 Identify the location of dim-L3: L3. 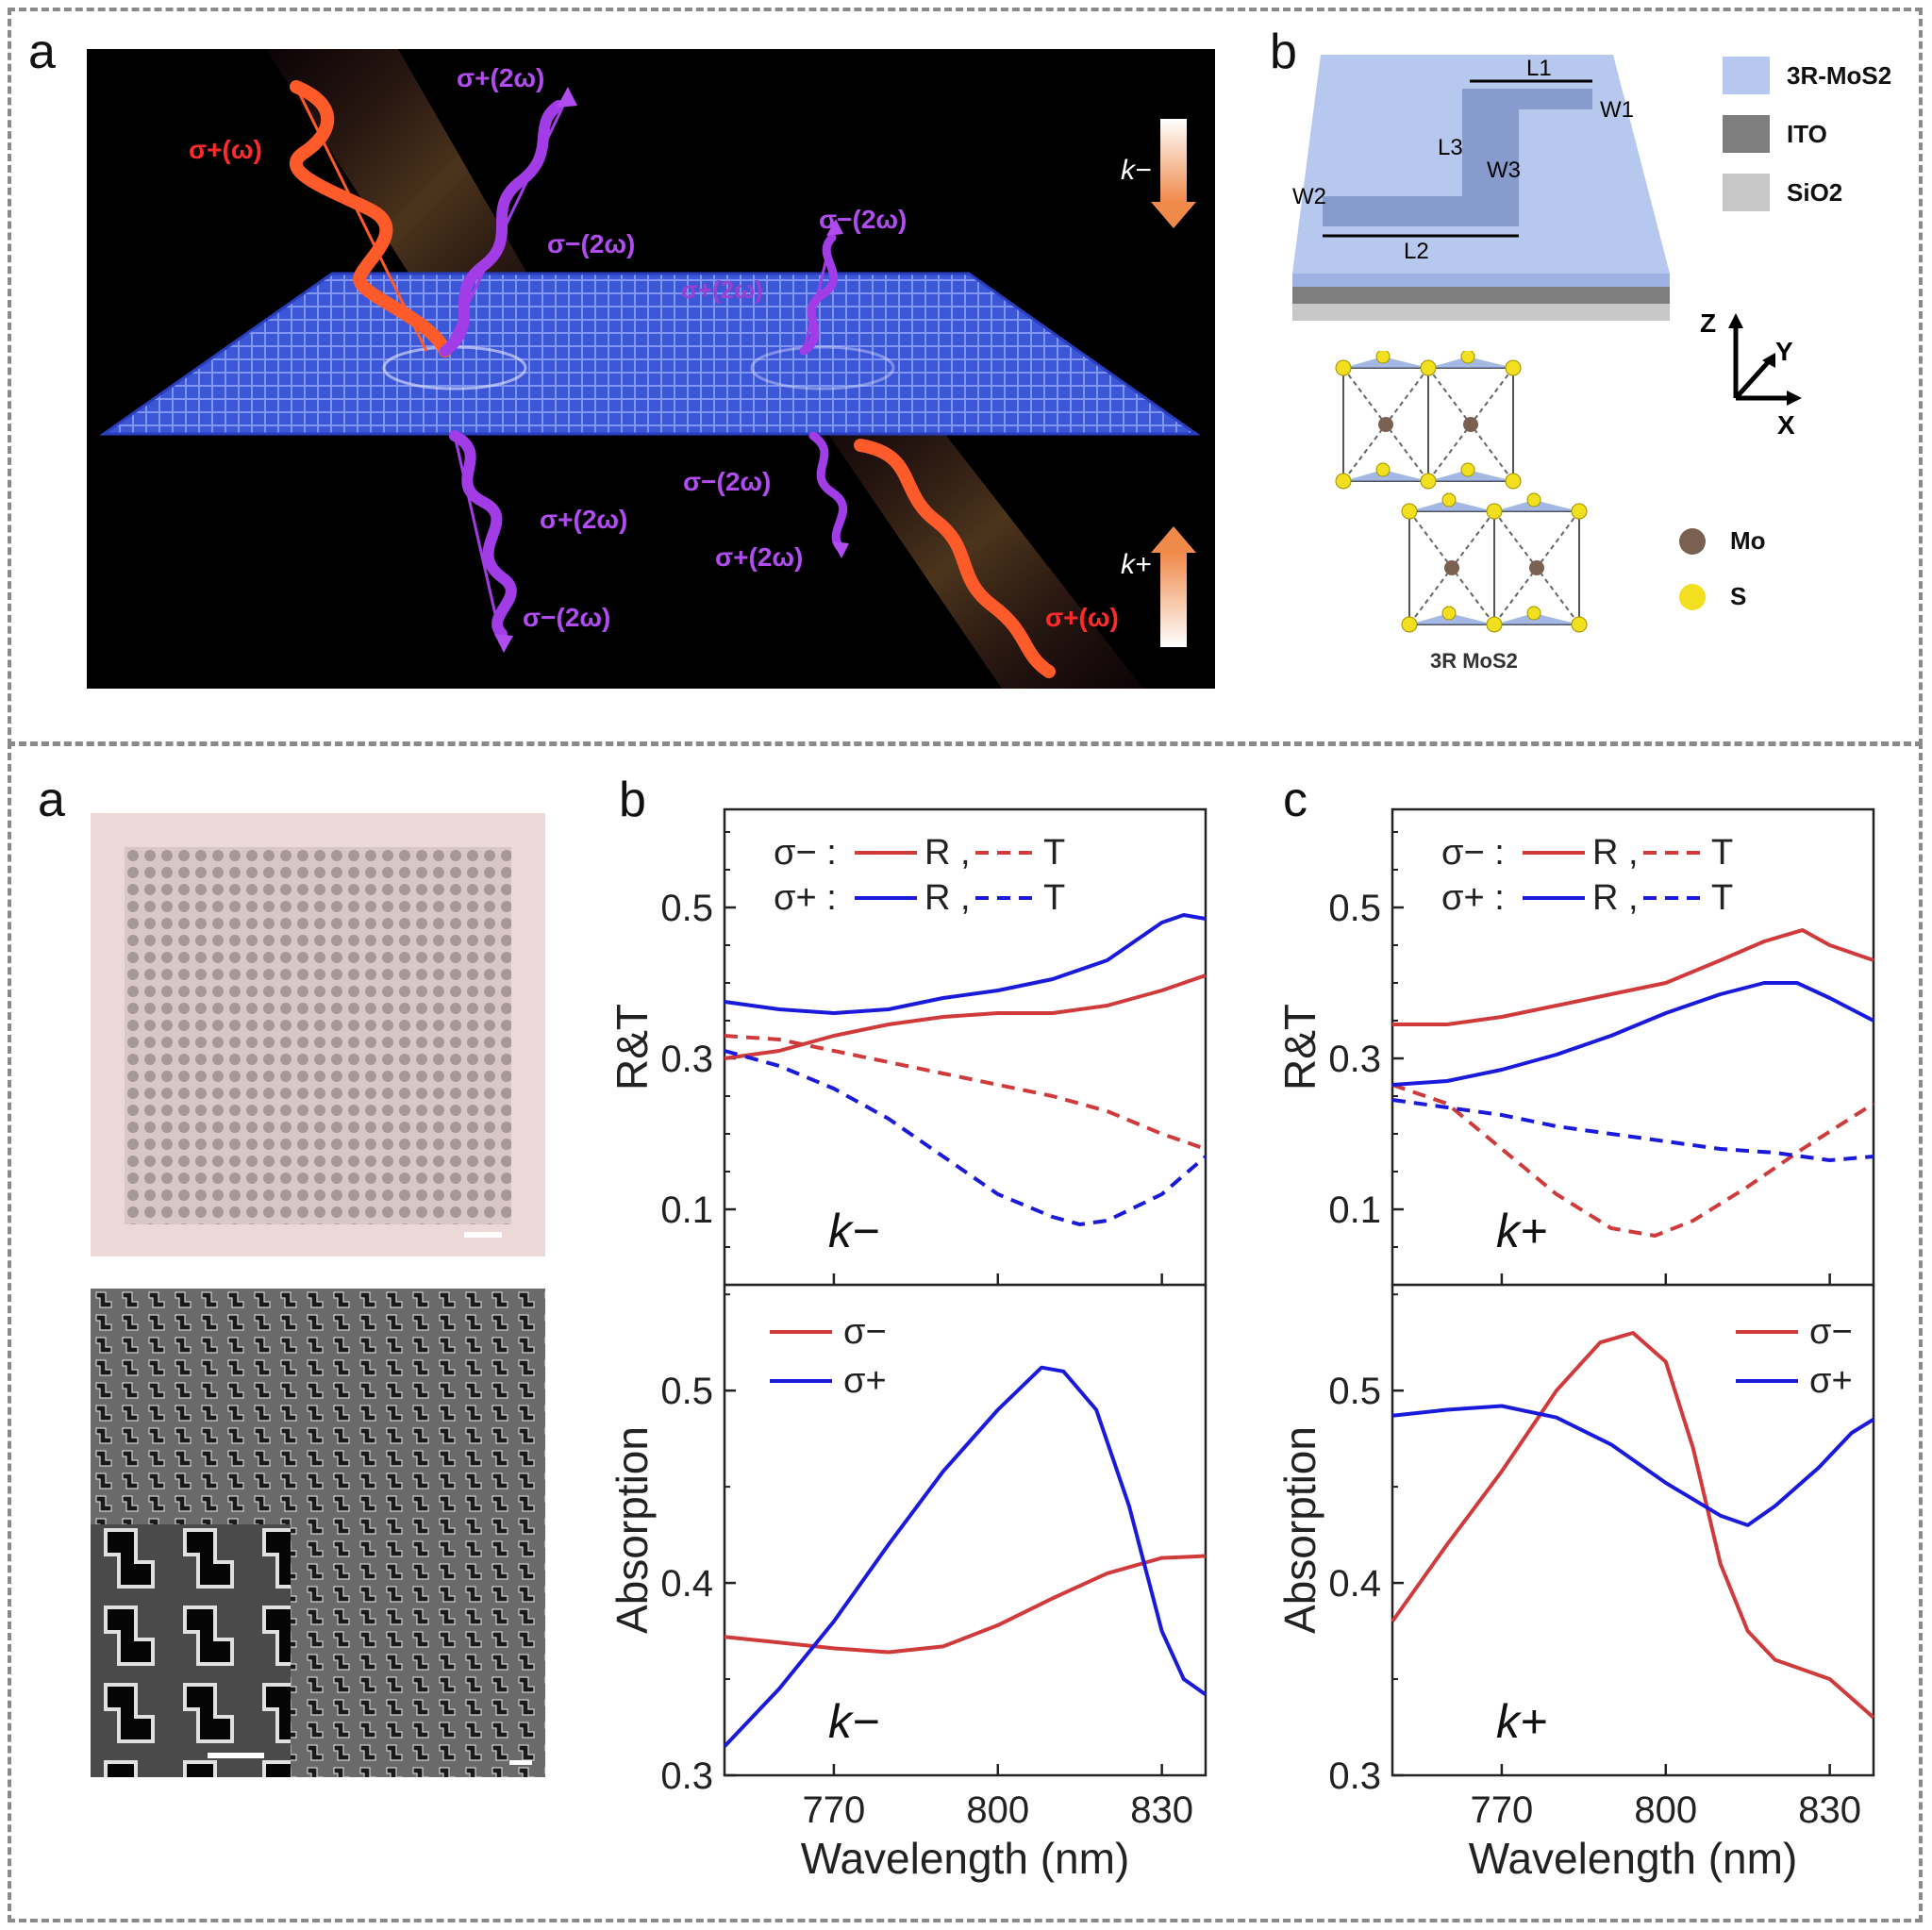
(1451, 147).